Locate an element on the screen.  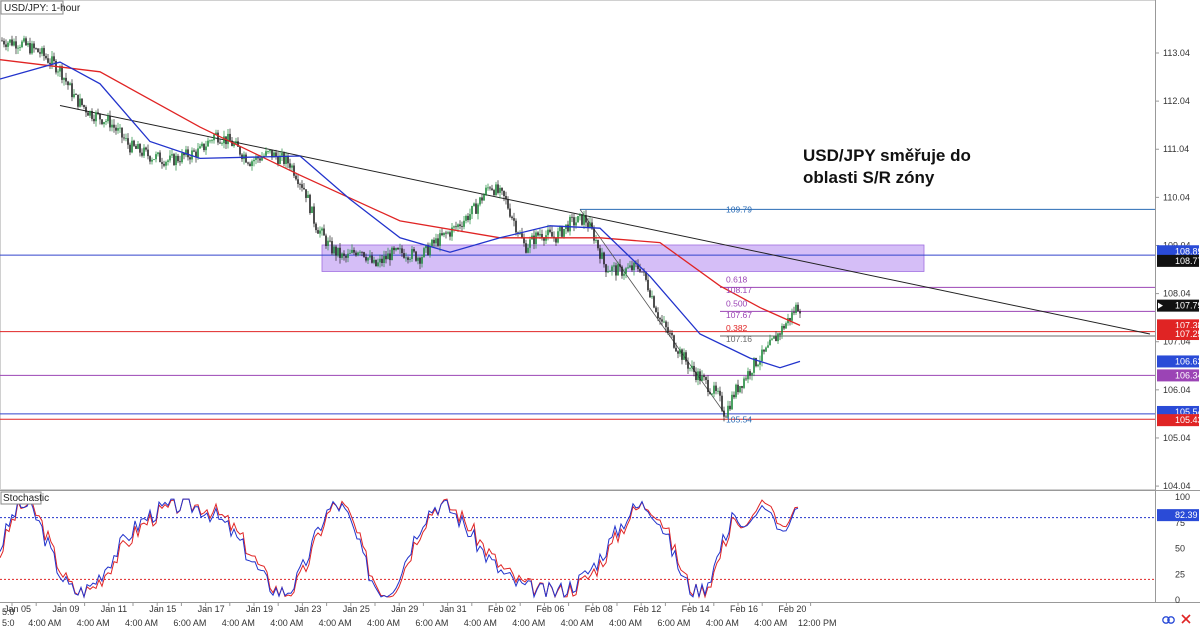
close-icon is located at coordinates (1186, 619).